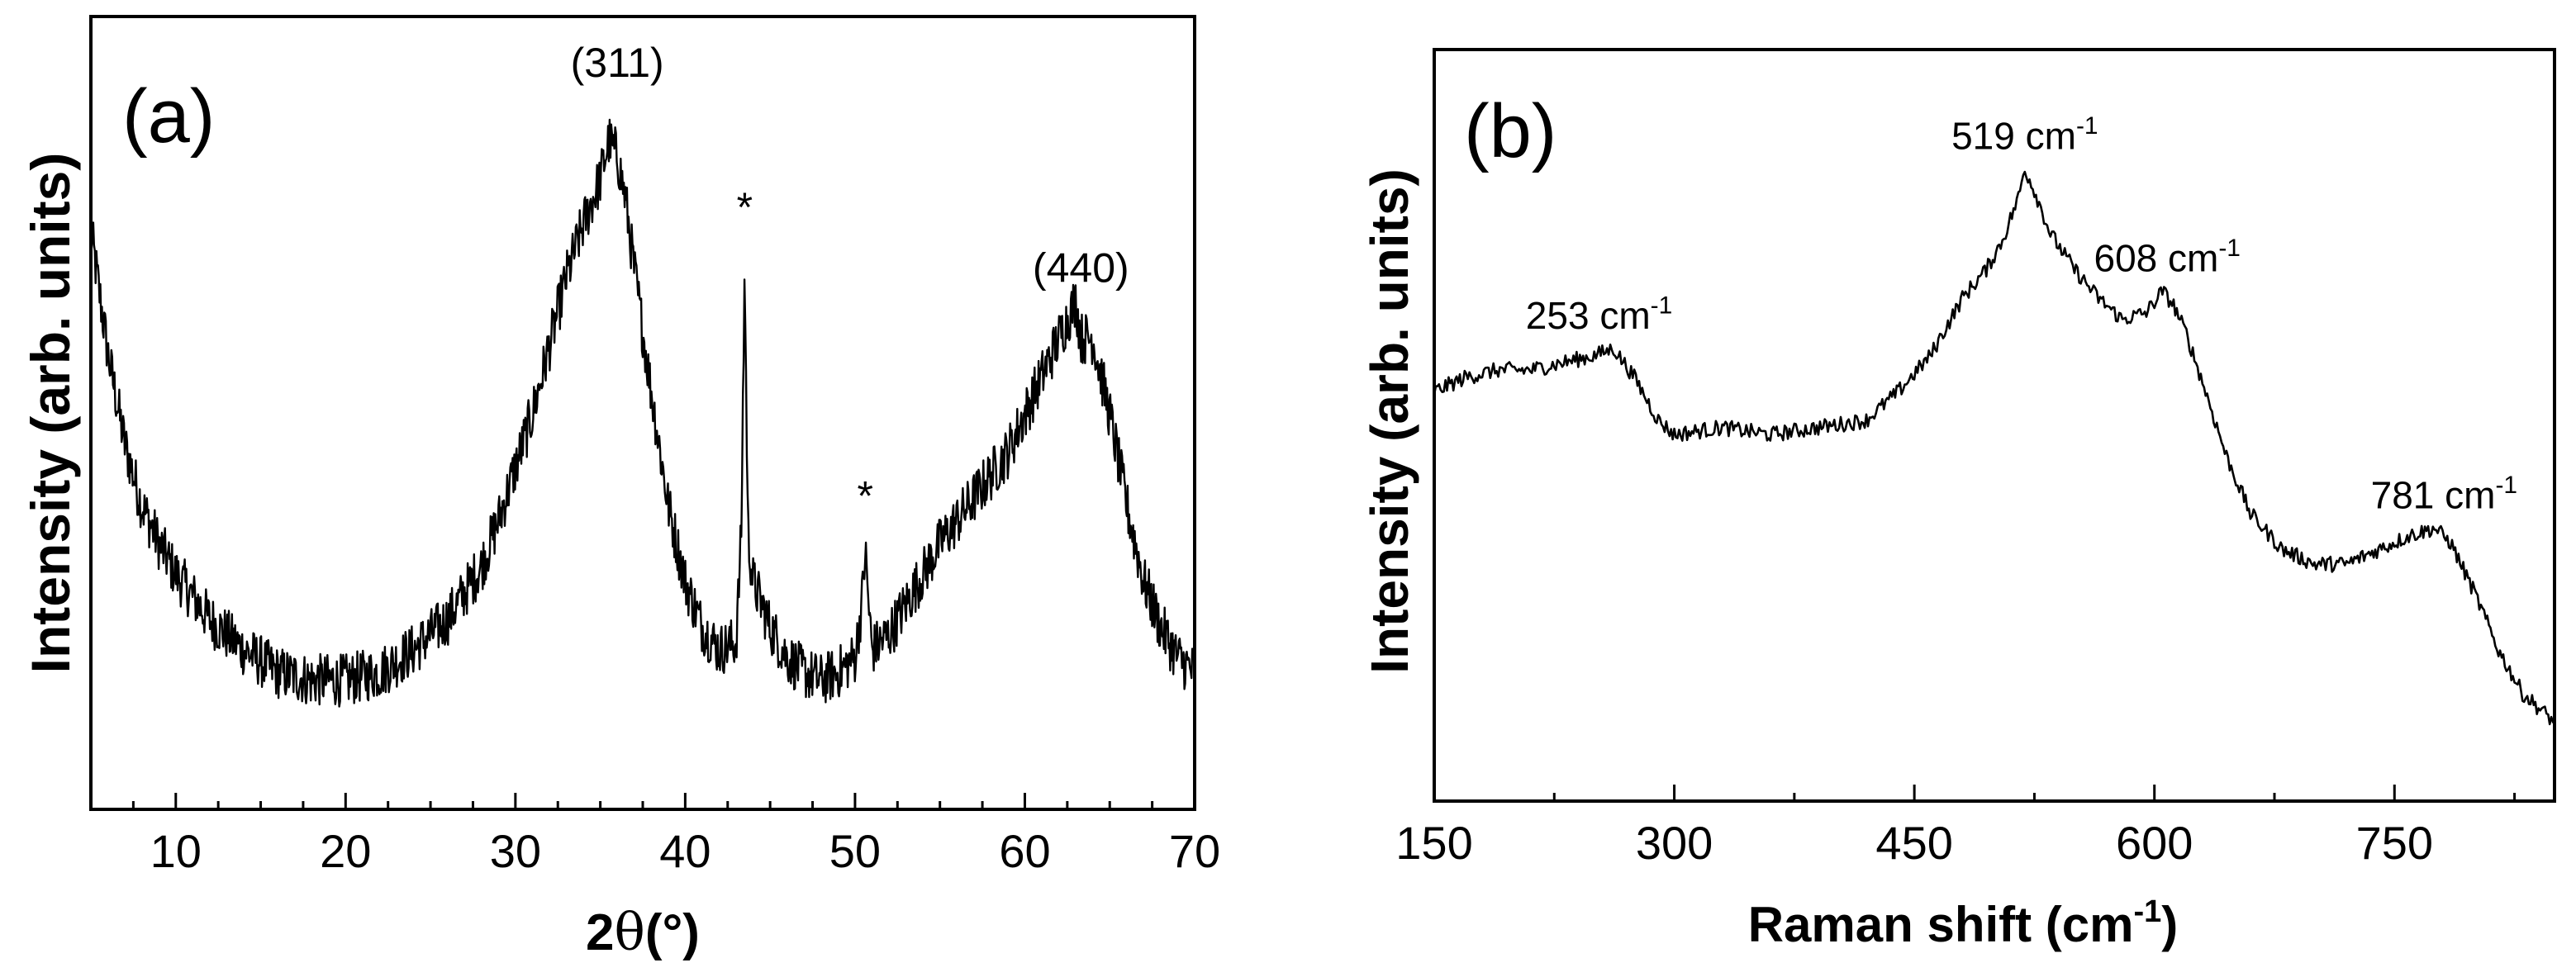 The image size is (2576, 977). I want to click on panel-b-x-axis-title-main: Raman shift (cm, so click(1941, 924).